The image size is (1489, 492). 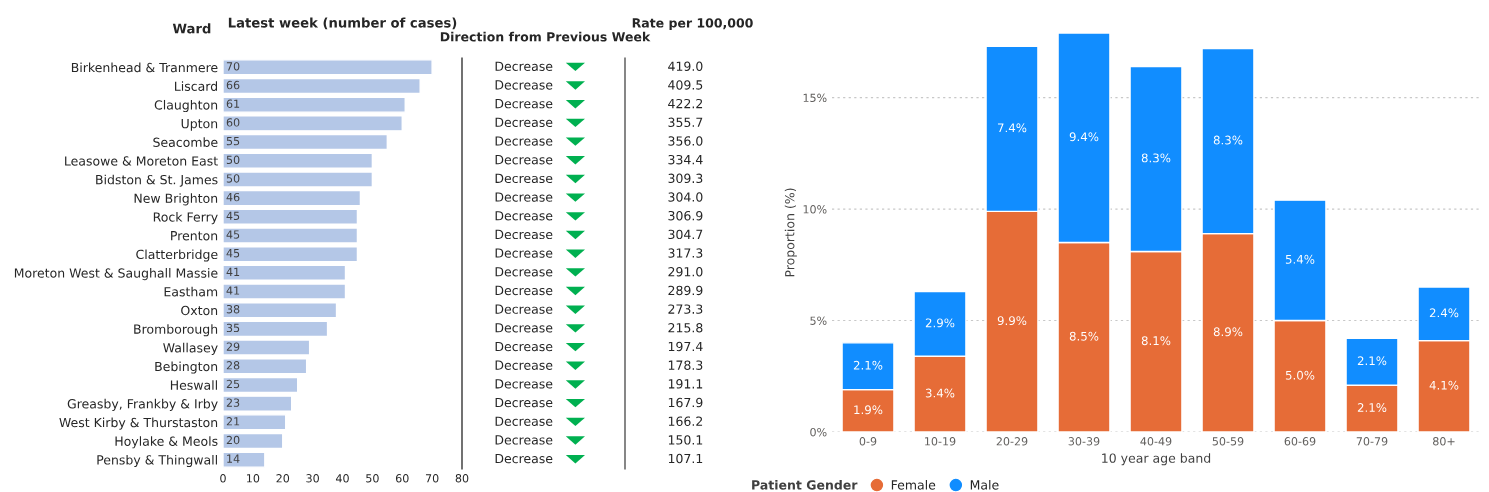 What do you see at coordinates (194, 236) in the screenshot?
I see `y-tick-label: Prenton` at bounding box center [194, 236].